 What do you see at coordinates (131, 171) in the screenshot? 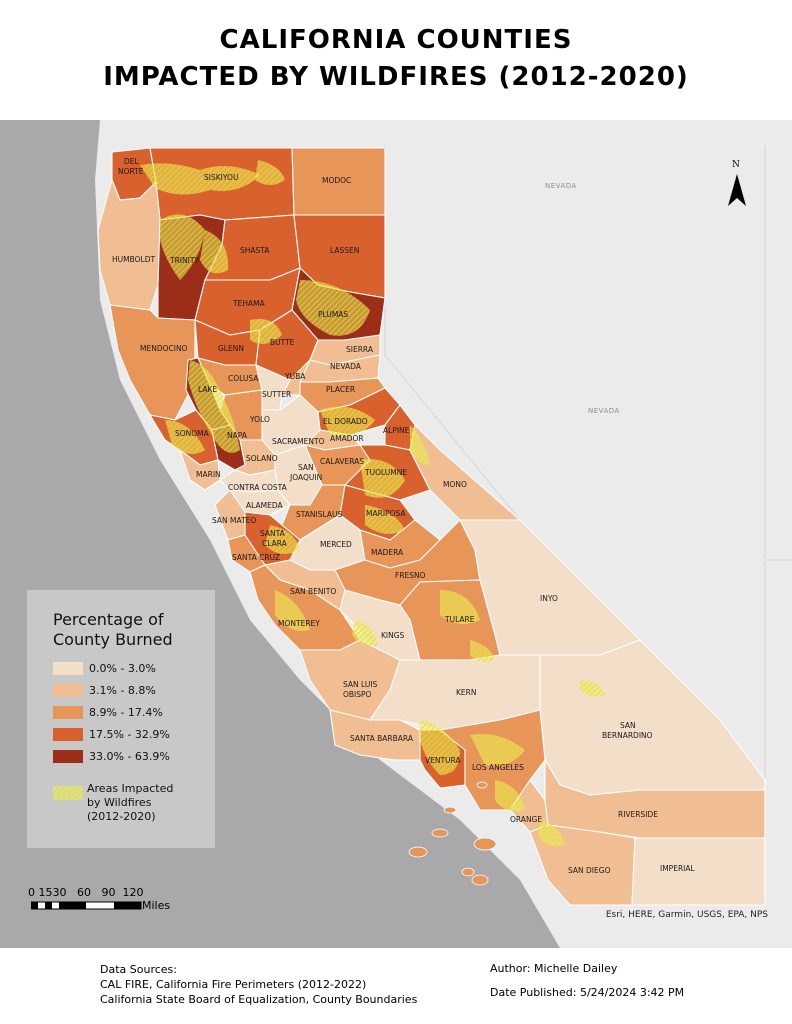
I see `label-norte: NORTE` at bounding box center [131, 171].